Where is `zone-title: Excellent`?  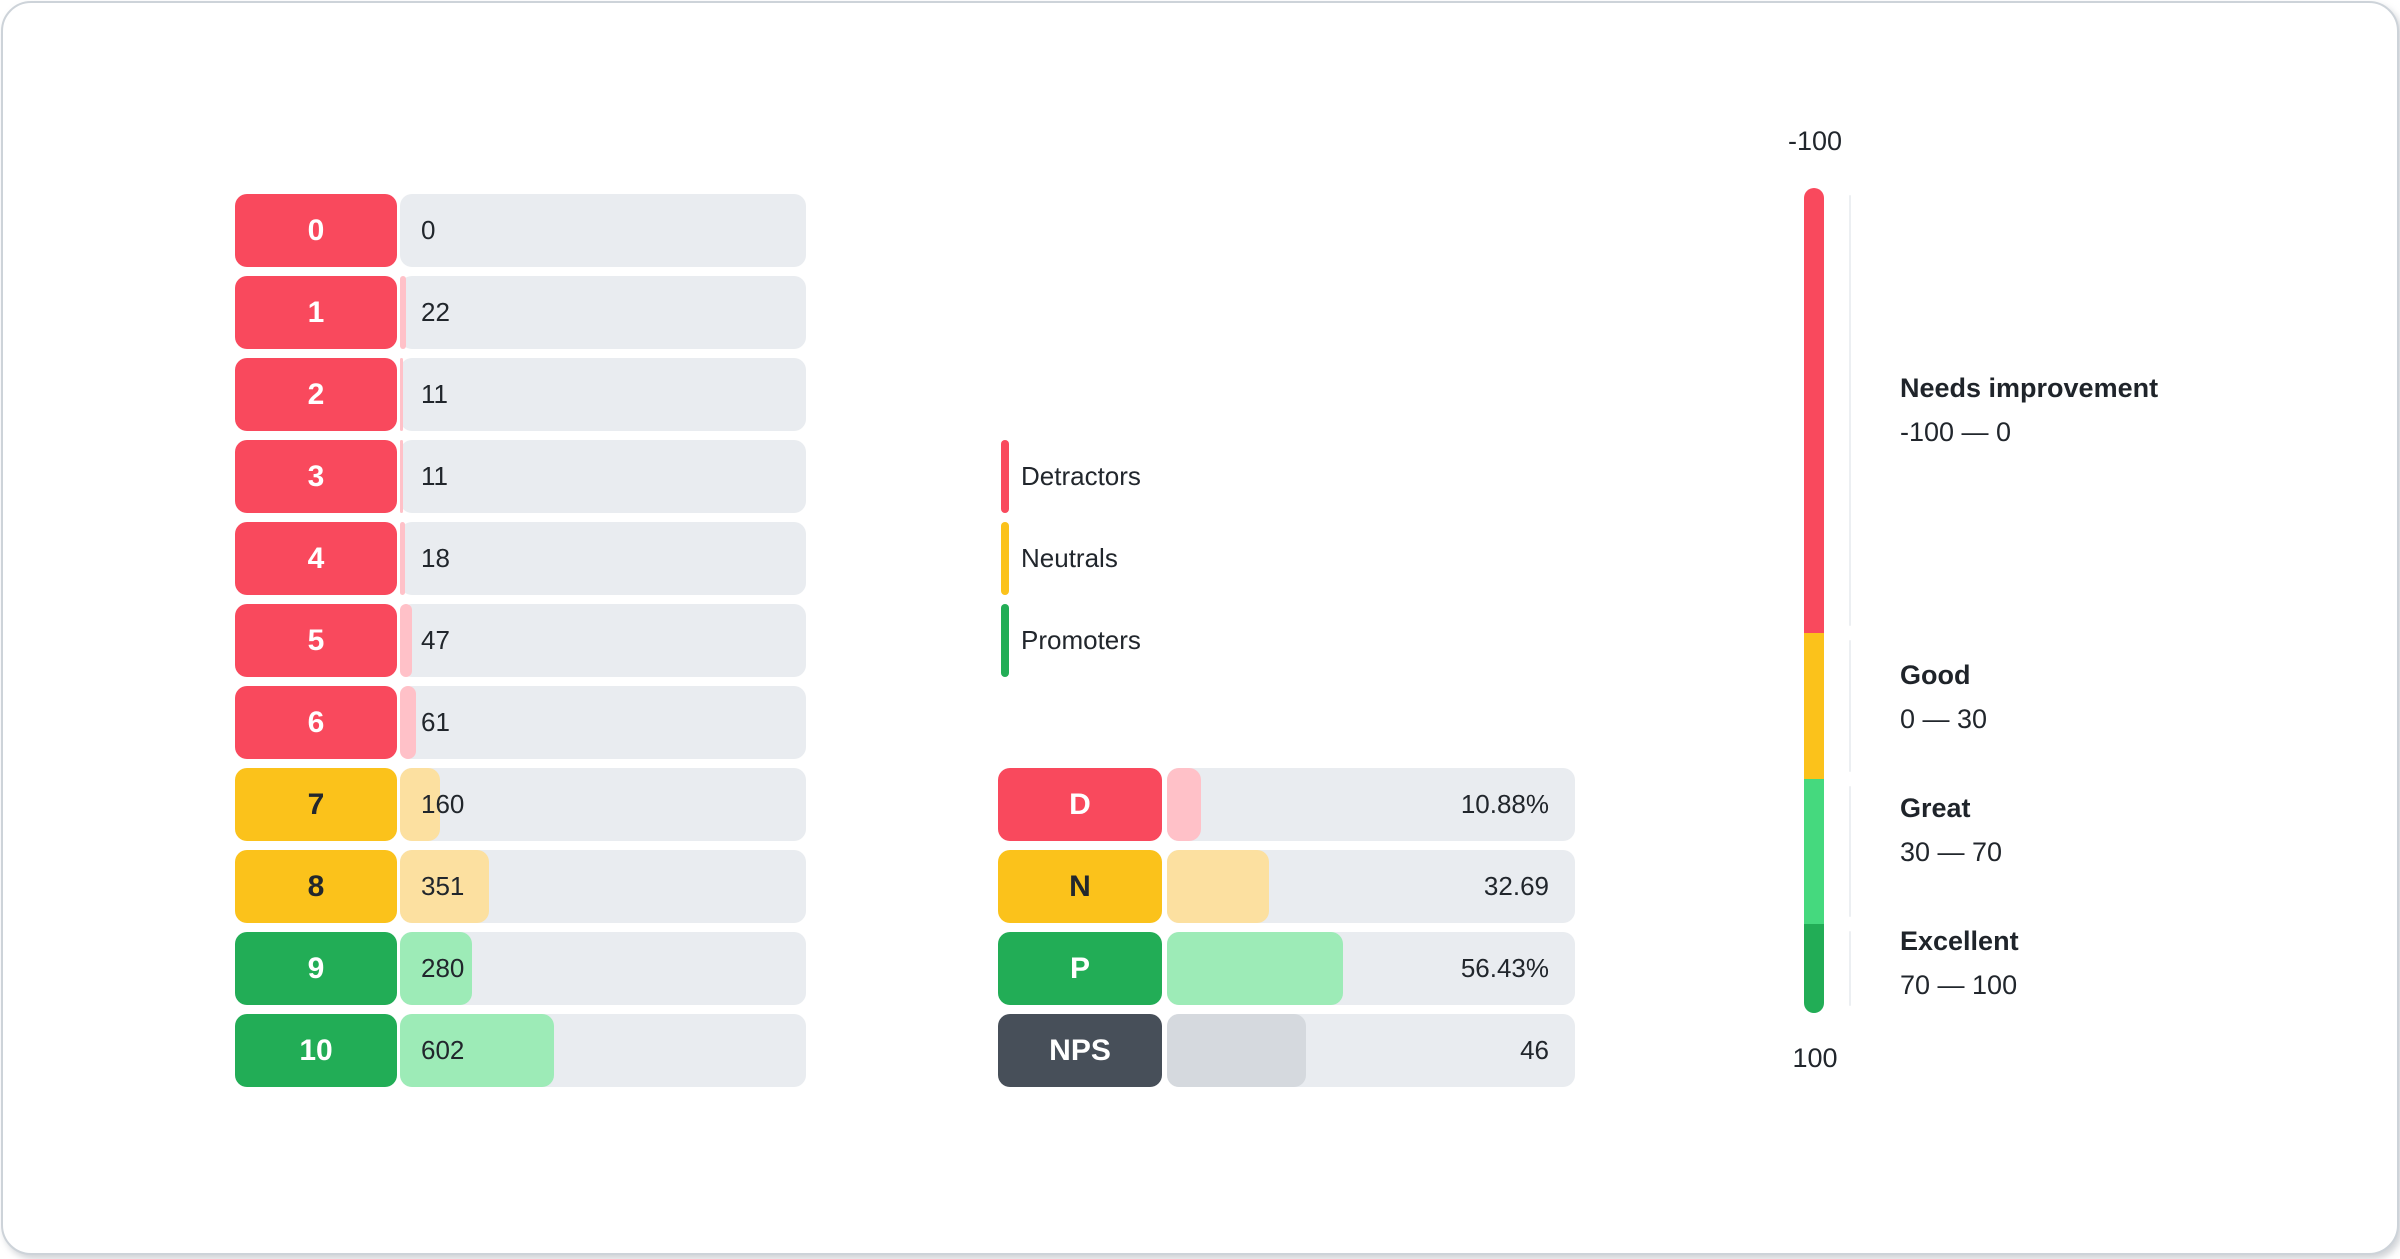 zone-title: Excellent is located at coordinates (1959, 941).